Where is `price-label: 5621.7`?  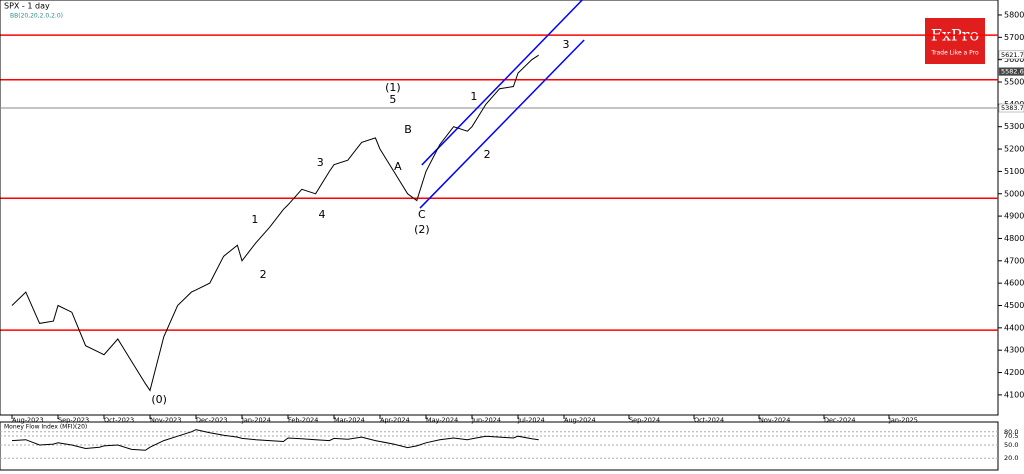 price-label: 5621.7 is located at coordinates (1012, 55).